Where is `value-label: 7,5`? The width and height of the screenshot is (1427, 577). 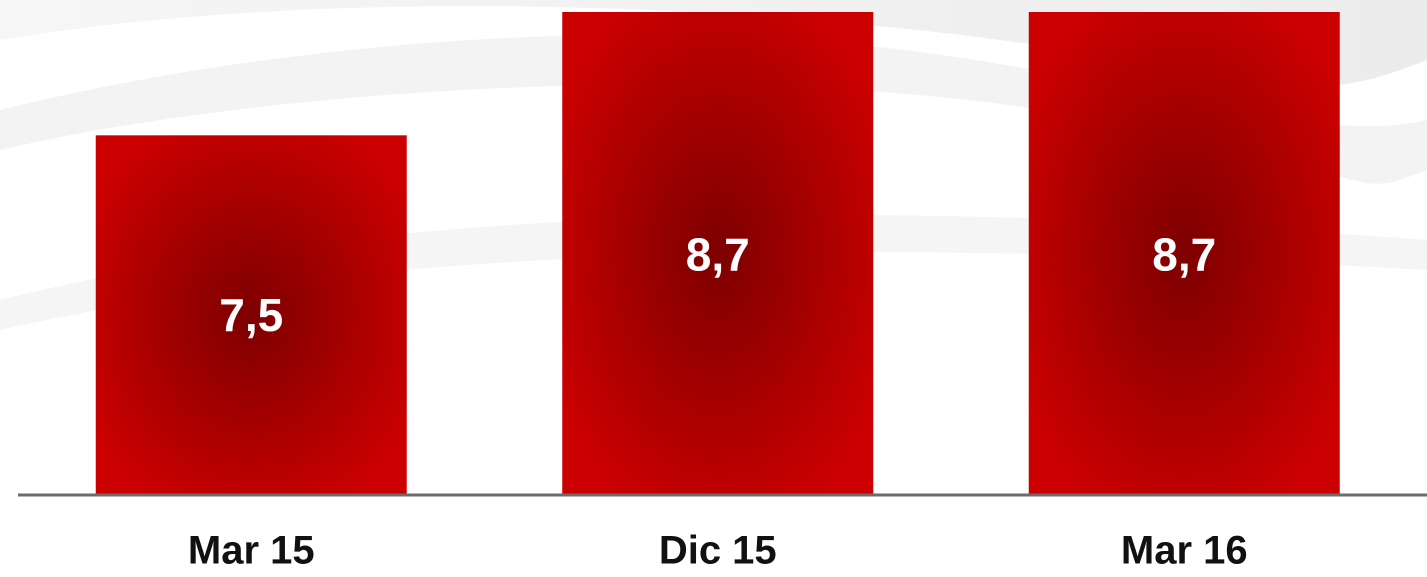 value-label: 7,5 is located at coordinates (251, 315).